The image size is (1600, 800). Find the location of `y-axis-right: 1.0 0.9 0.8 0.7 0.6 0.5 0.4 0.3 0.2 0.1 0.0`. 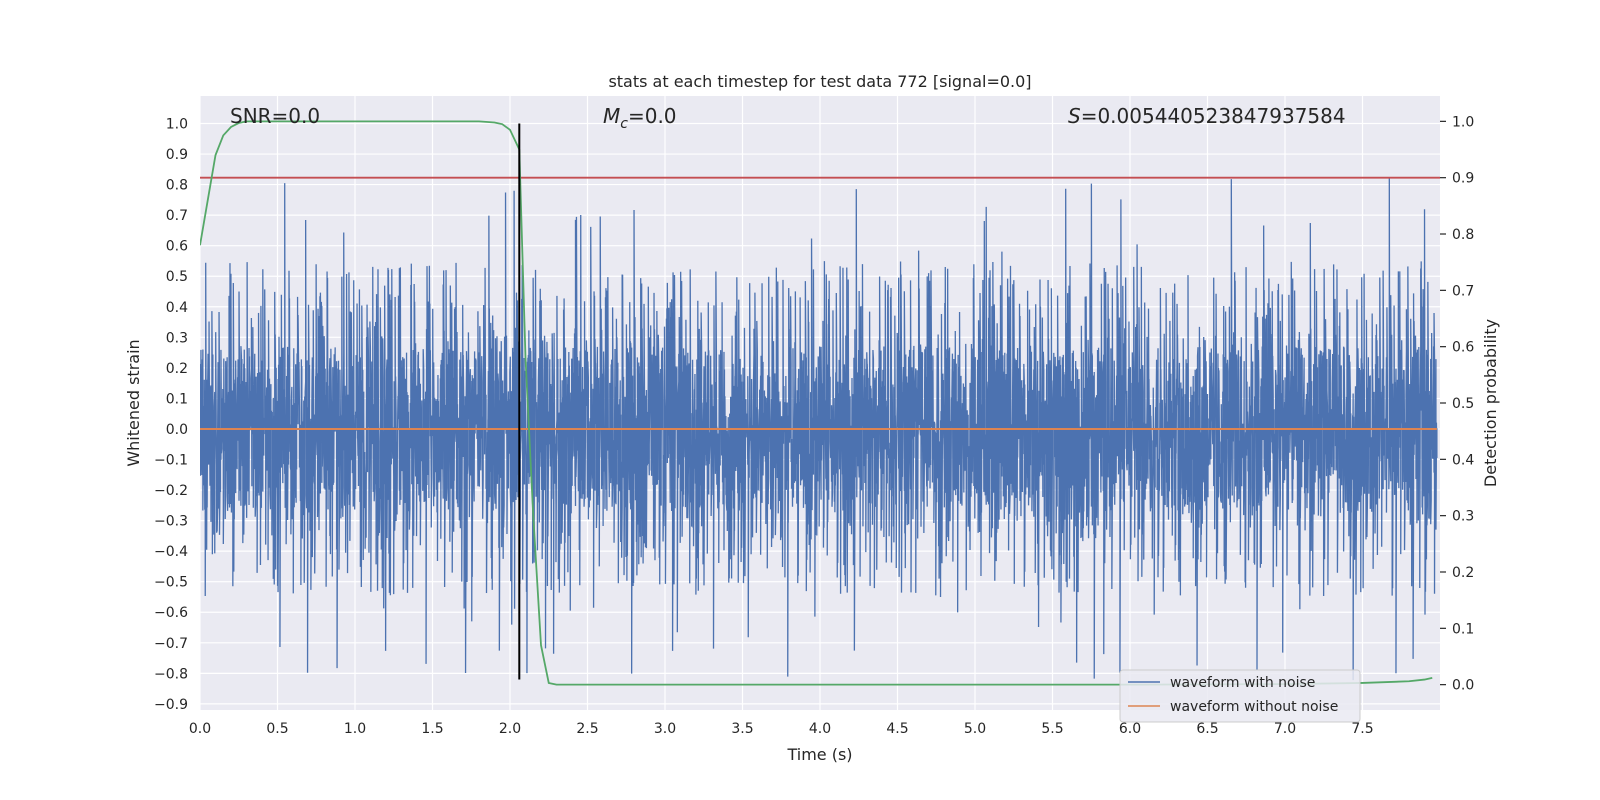

y-axis-right: 1.0 0.9 0.8 0.7 0.6 0.5 0.4 0.3 0.2 0.1 0.0 is located at coordinates (1457, 404).